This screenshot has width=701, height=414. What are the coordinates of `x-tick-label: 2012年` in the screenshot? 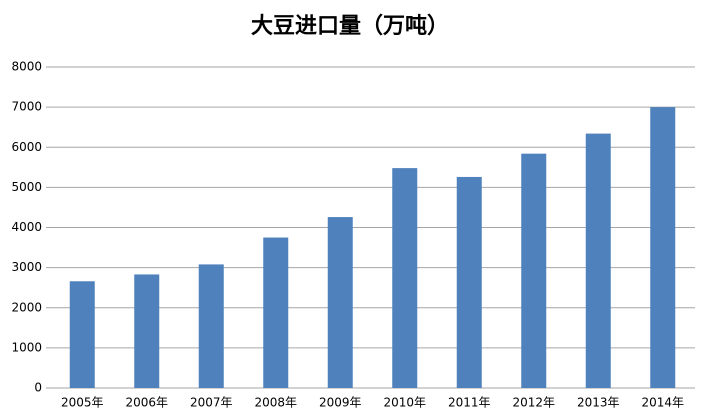 It's located at (533, 403).